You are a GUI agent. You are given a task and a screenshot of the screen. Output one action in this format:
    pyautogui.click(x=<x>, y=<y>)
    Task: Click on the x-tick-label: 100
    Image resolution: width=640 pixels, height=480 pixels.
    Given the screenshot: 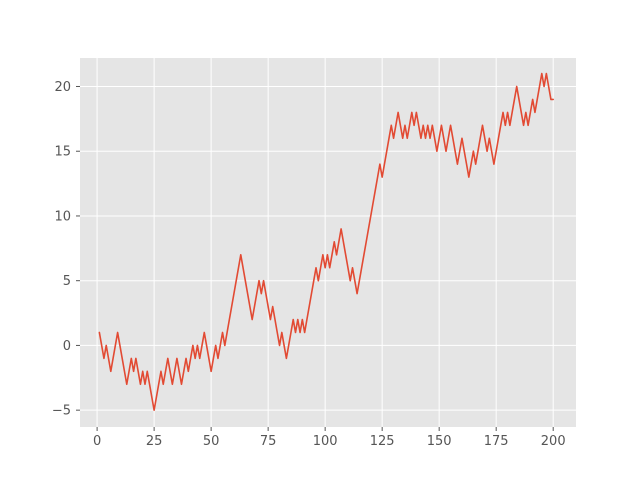 What is the action you would take?
    pyautogui.click(x=325, y=441)
    